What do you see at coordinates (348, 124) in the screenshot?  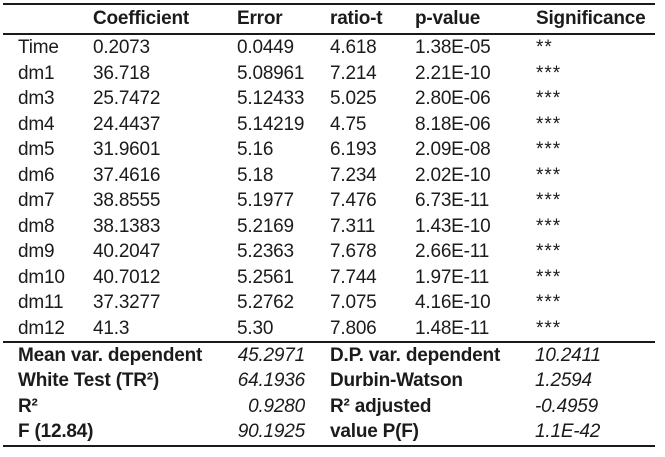 I see `ratio-t-cell: 4.75` at bounding box center [348, 124].